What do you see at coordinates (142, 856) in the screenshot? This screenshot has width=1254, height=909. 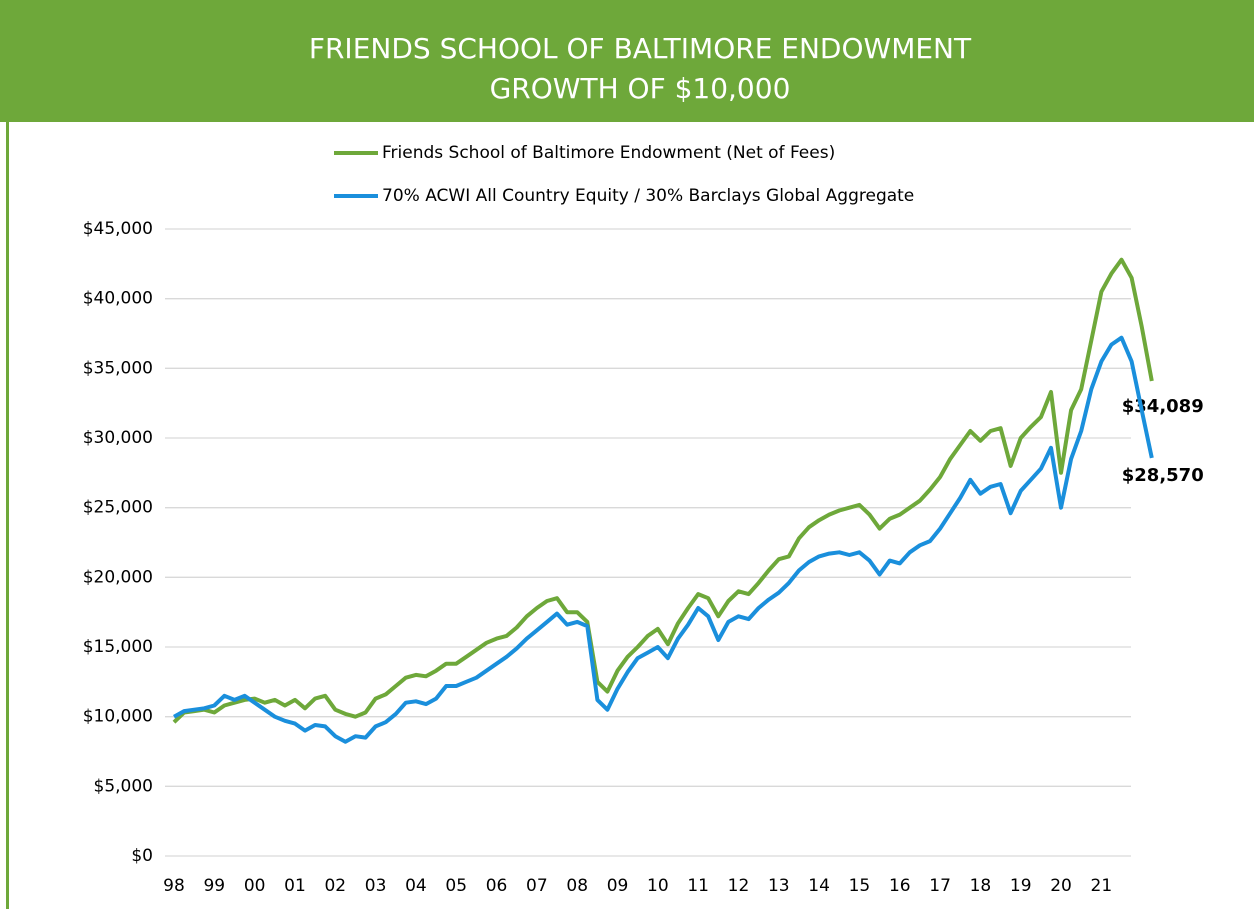 I see `y-tick-label: $0` at bounding box center [142, 856].